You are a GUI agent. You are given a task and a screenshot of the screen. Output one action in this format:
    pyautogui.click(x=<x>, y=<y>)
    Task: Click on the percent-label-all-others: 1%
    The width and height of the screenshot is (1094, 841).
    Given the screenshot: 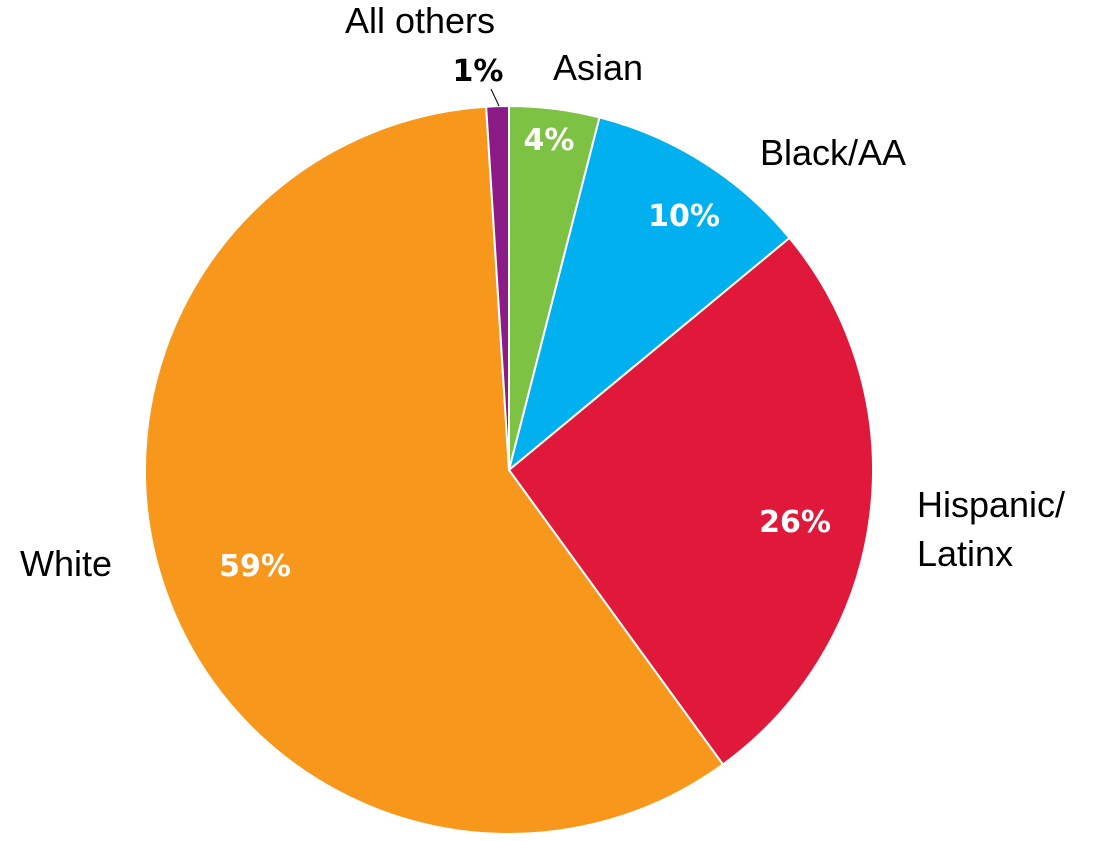 What is the action you would take?
    pyautogui.click(x=478, y=71)
    